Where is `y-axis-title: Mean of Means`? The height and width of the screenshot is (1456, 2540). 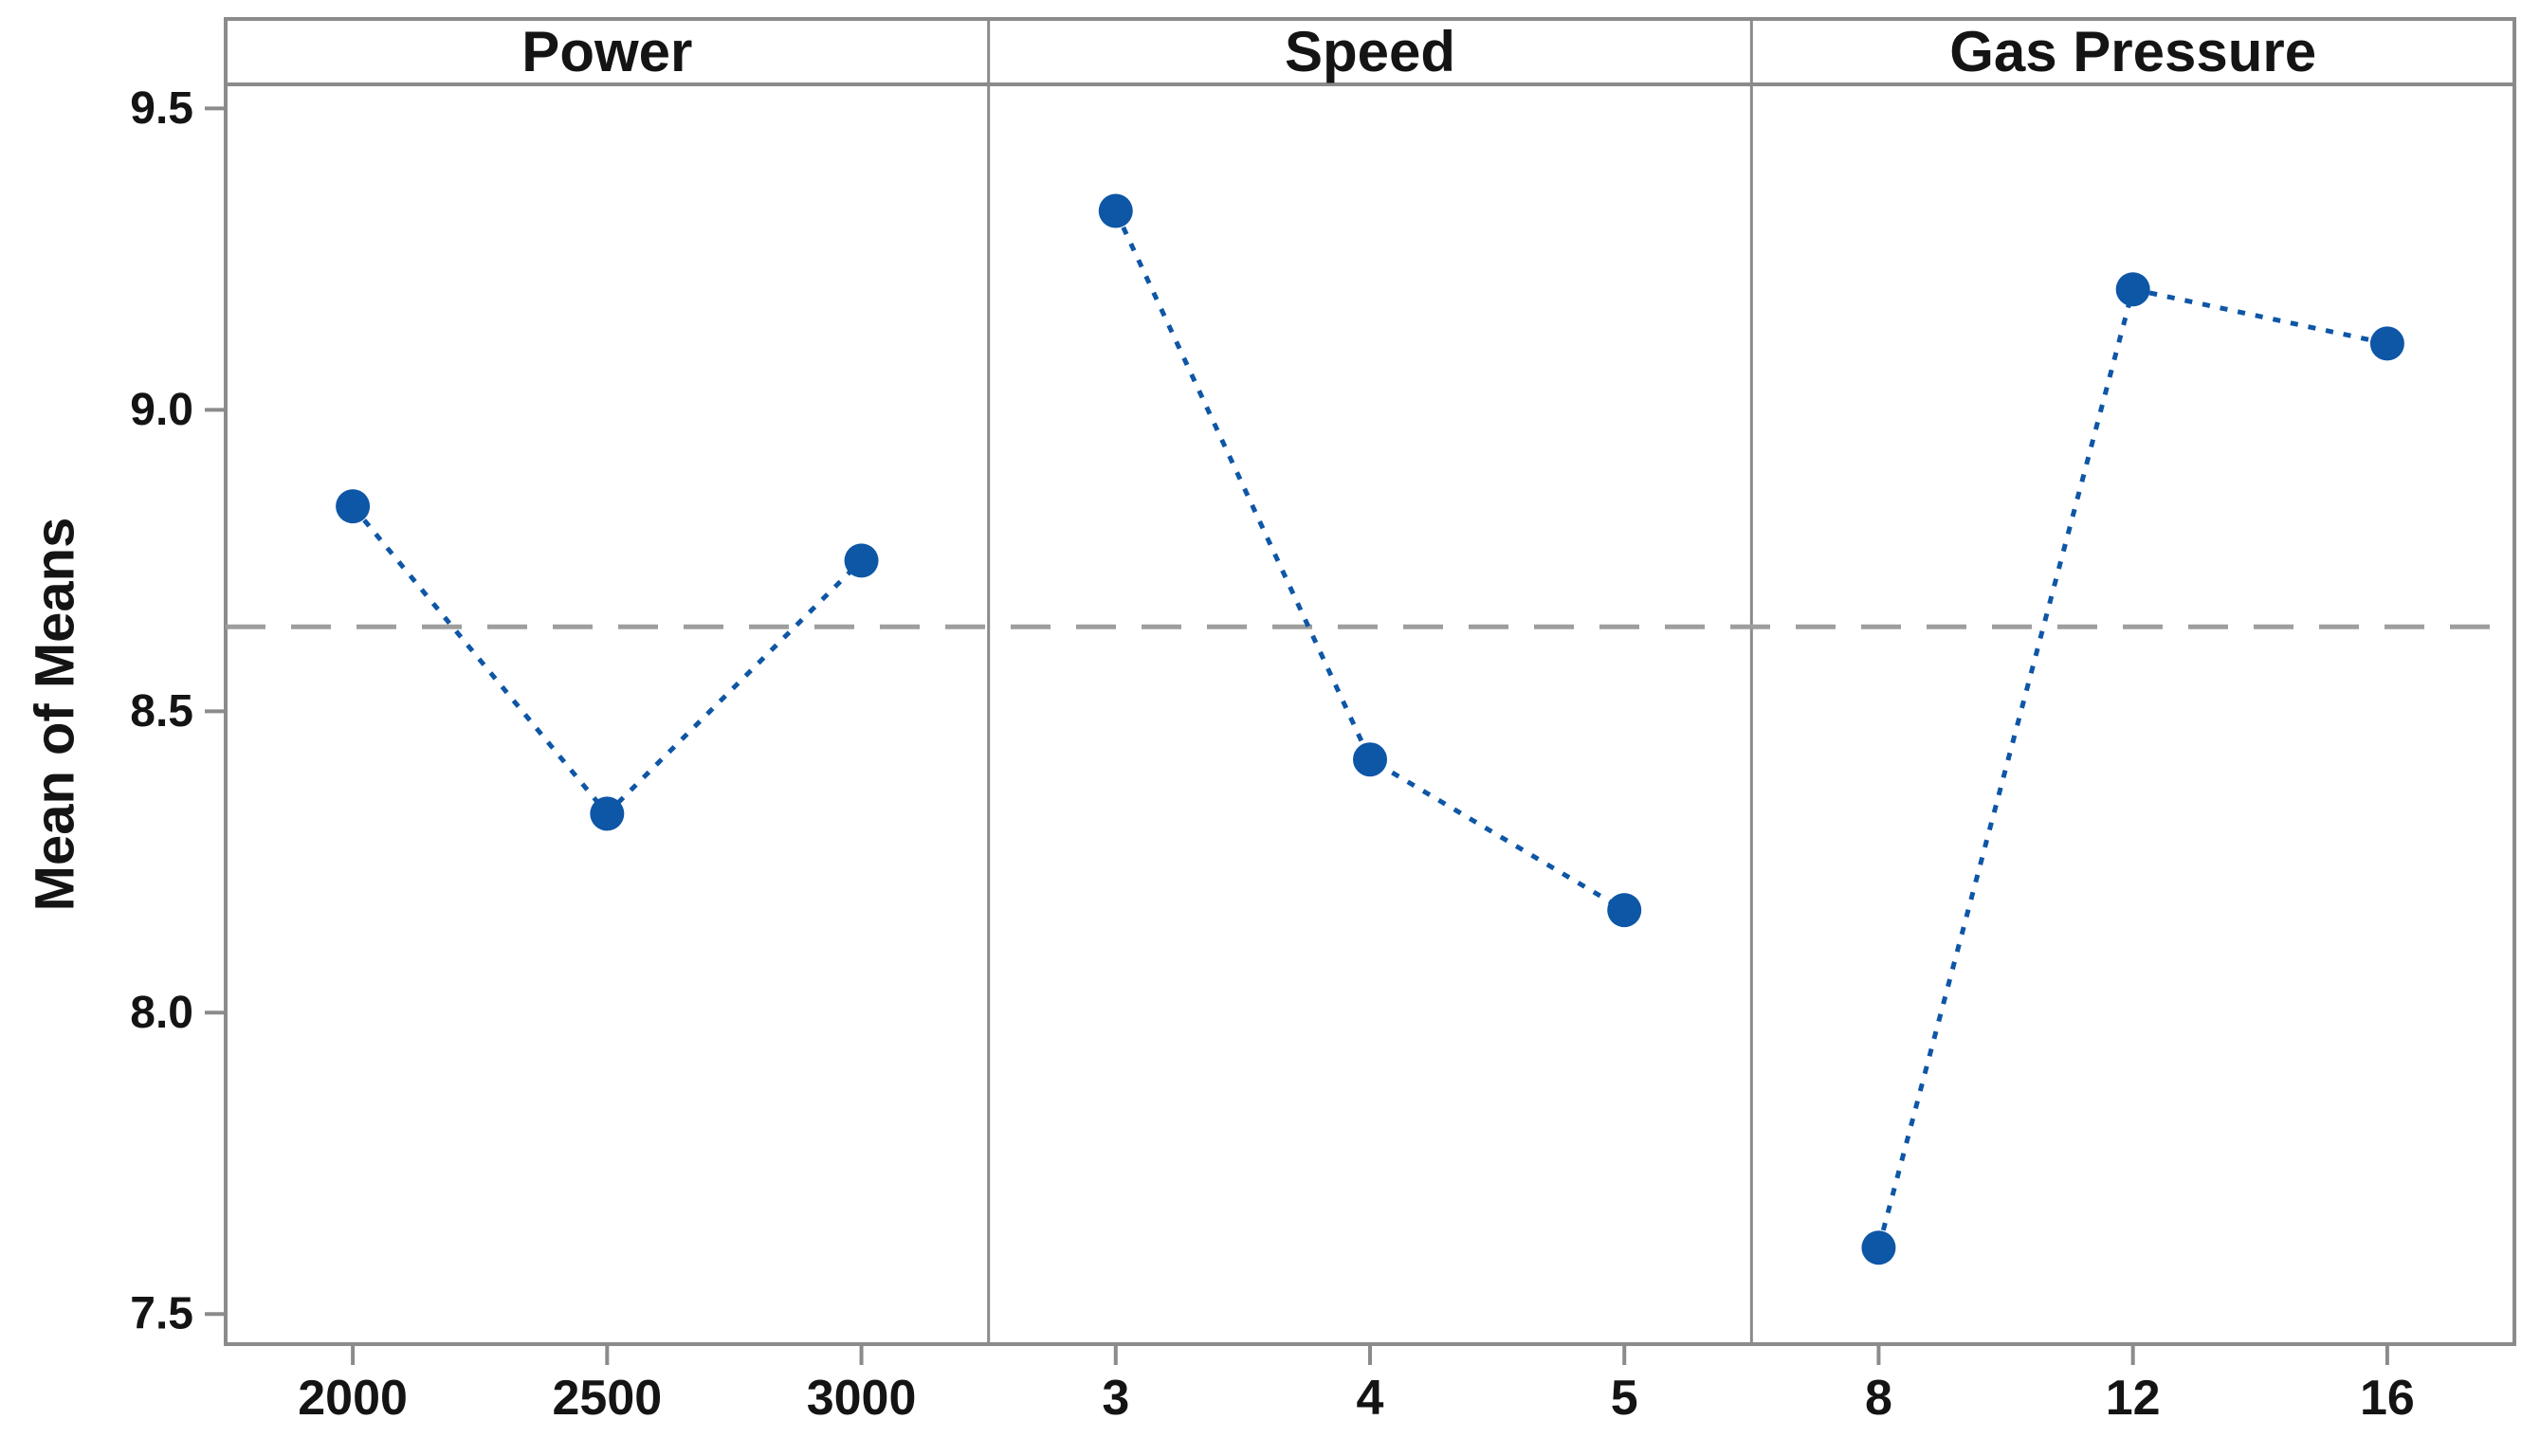 y-axis-title: Mean of Means is located at coordinates (55, 715).